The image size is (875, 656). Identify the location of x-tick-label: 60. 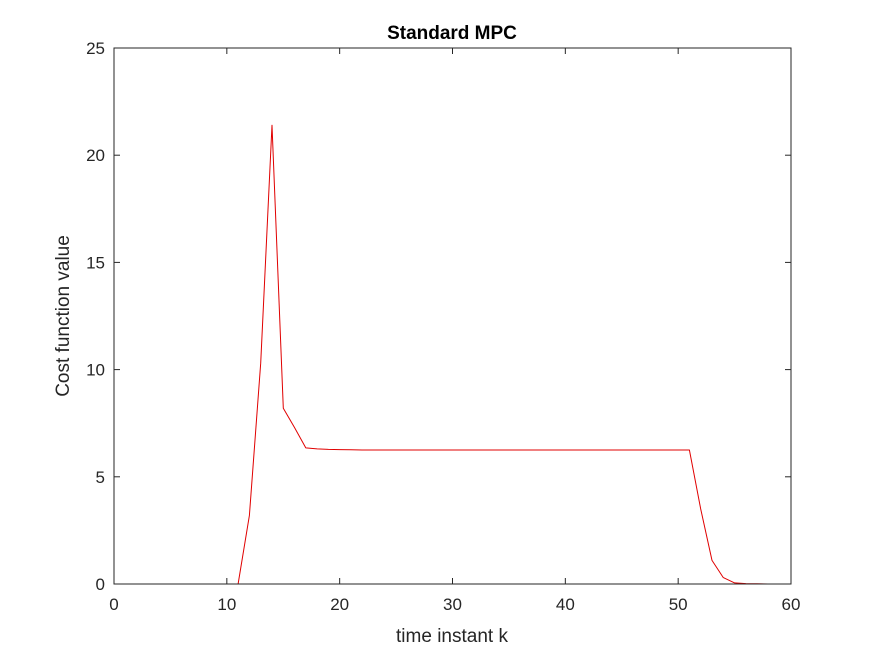
(791, 604).